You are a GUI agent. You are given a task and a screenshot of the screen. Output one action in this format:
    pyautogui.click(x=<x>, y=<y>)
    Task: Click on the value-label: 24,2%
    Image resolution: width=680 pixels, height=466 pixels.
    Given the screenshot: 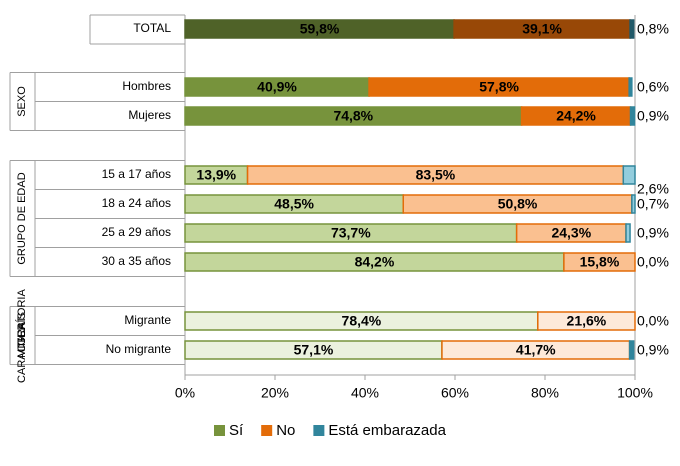 What is the action you would take?
    pyautogui.click(x=576, y=116)
    